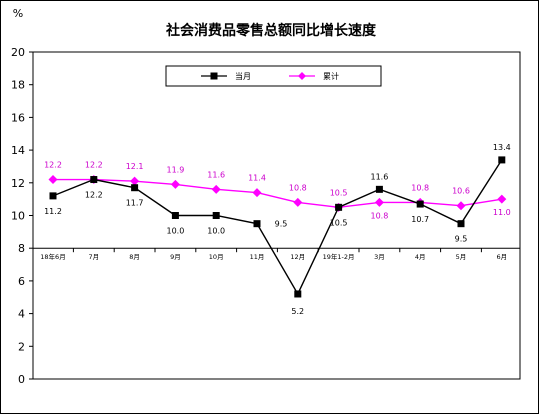 The width and height of the screenshot is (539, 415). What do you see at coordinates (379, 257) in the screenshot?
I see `x-tick-label: 3月` at bounding box center [379, 257].